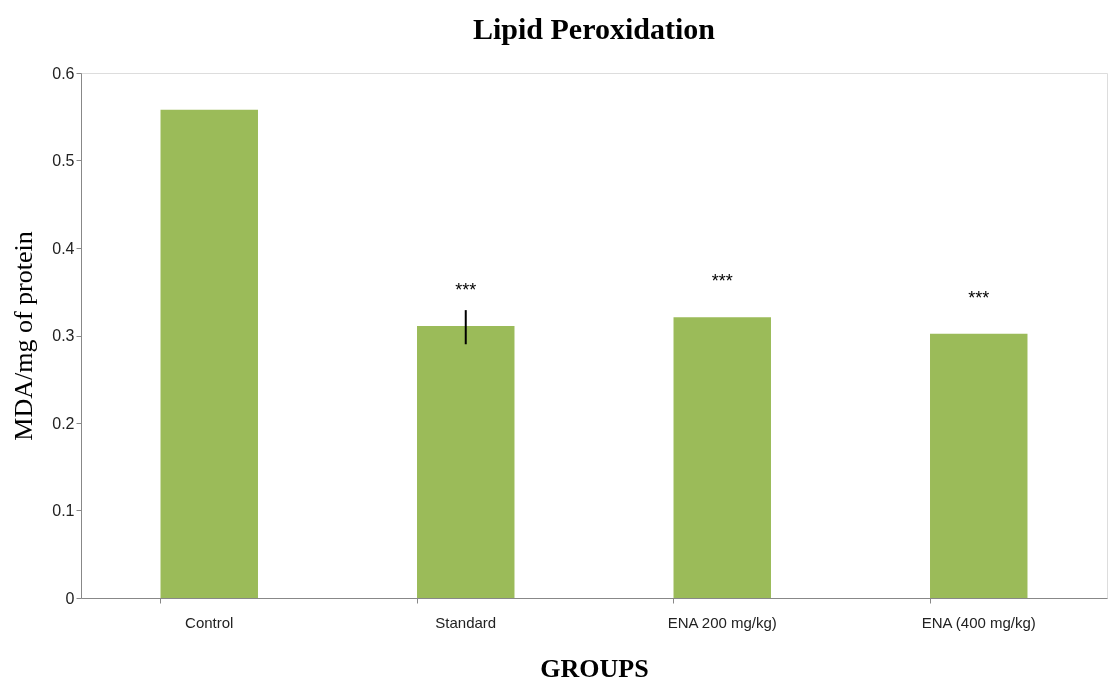  Describe the element at coordinates (722, 622) in the screenshot. I see `x-tick-label: ENA 200 mg/kg)` at that location.